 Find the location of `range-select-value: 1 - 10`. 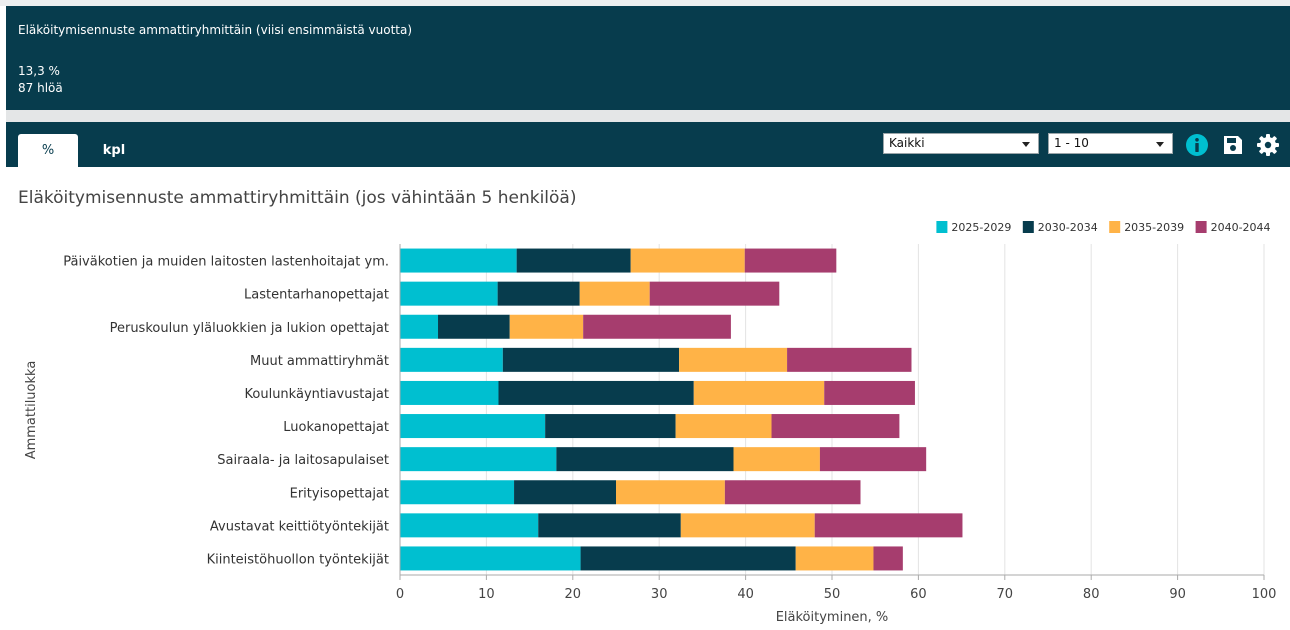

range-select-value: 1 - 10 is located at coordinates (1071, 143).